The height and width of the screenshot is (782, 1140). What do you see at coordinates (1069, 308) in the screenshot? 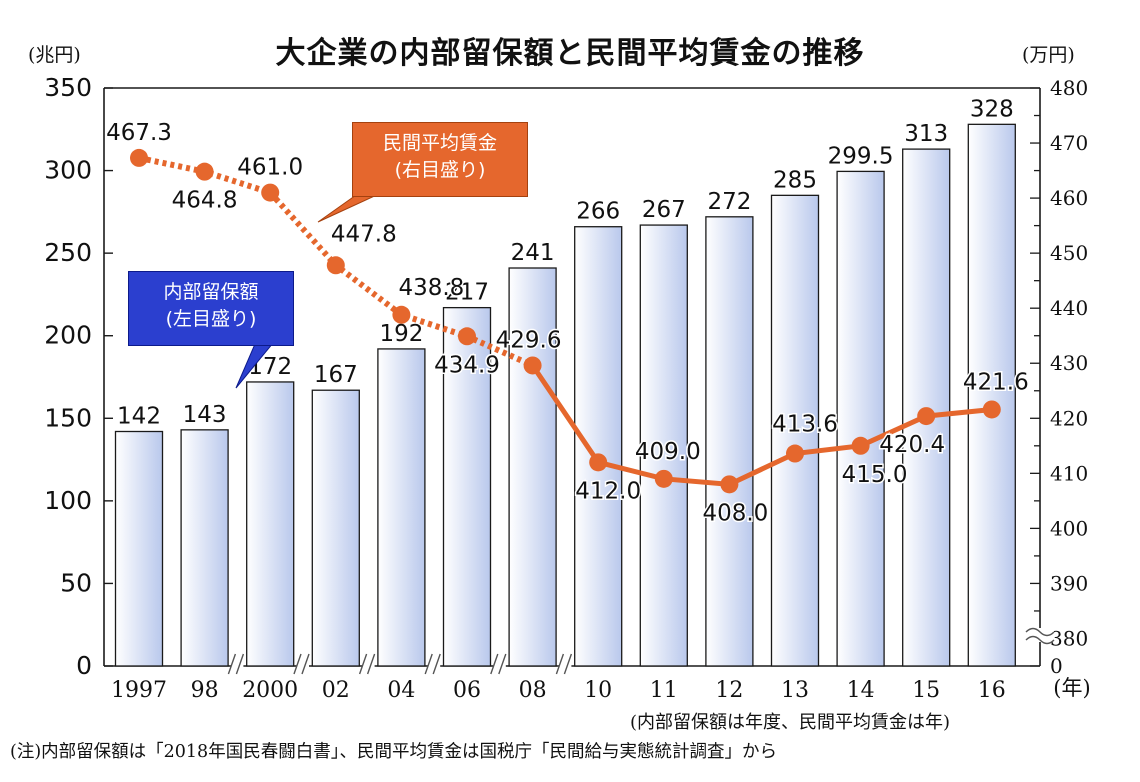
I see `right-axis-tick-label: 440` at bounding box center [1069, 308].